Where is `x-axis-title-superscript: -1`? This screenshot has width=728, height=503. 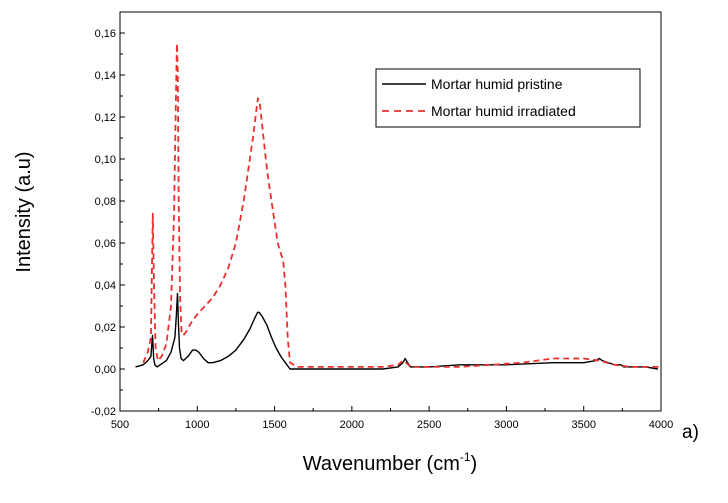
x-axis-title-superscript: -1 is located at coordinates (465, 457).